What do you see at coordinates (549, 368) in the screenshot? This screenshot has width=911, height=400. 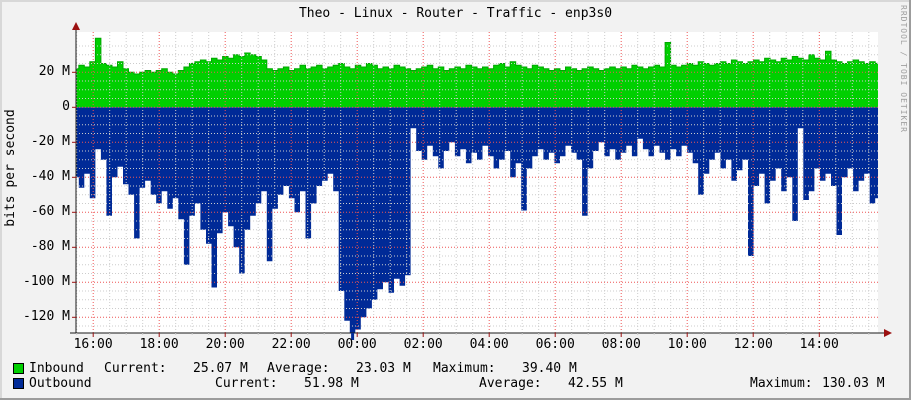 I see `inbound-maximum-value: 39.40 M` at bounding box center [549, 368].